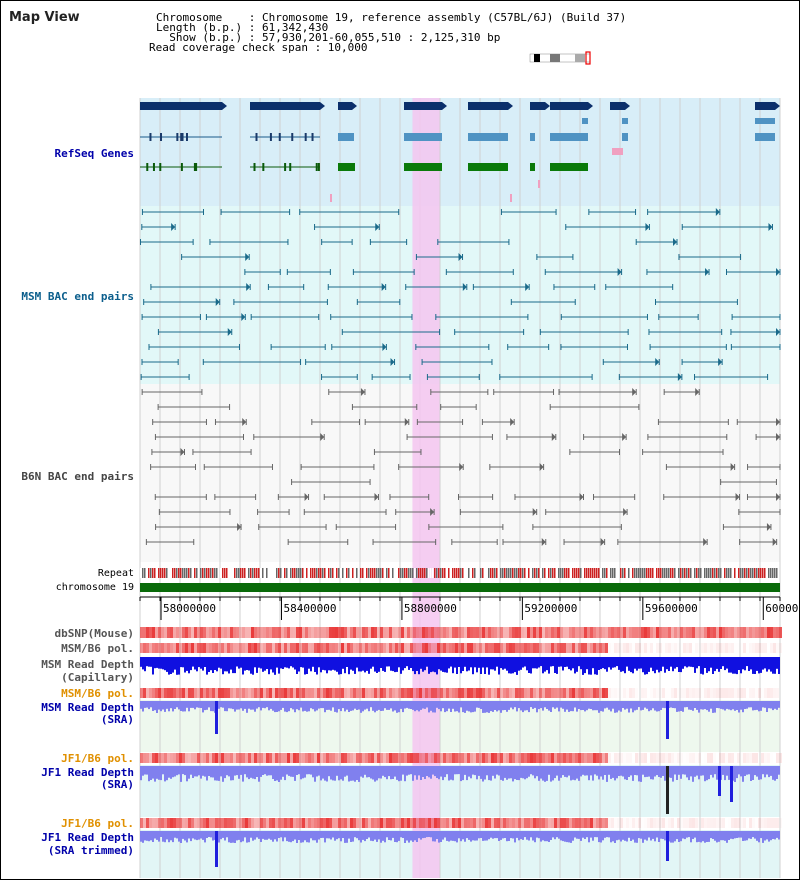 This screenshot has height=880, width=800. I want to click on track-label-msm-bac: MSM BAC end pairs, so click(77, 296).